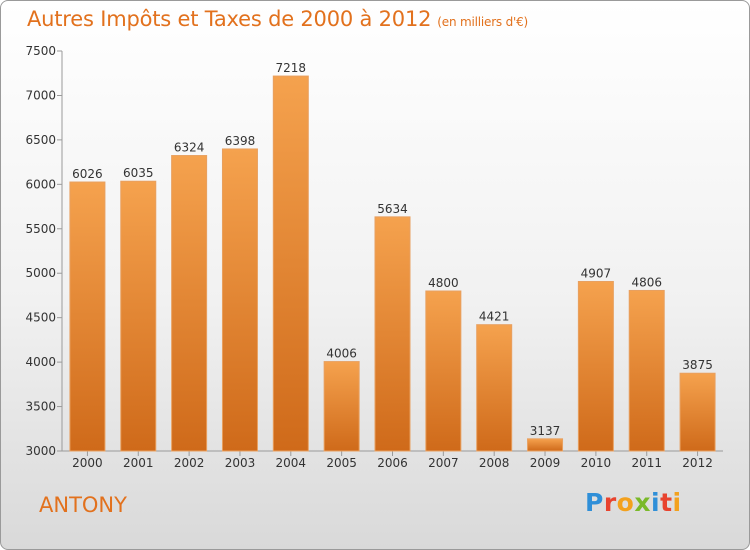 The width and height of the screenshot is (750, 550). I want to click on data-label-2004: 7218, so click(291, 68).